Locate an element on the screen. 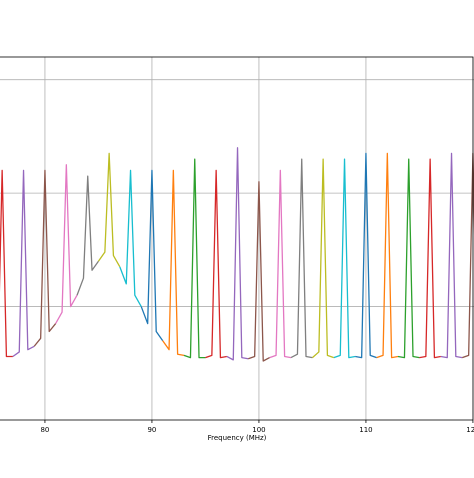 The image size is (474, 478). x-tick-label: 110 is located at coordinates (365, 430).